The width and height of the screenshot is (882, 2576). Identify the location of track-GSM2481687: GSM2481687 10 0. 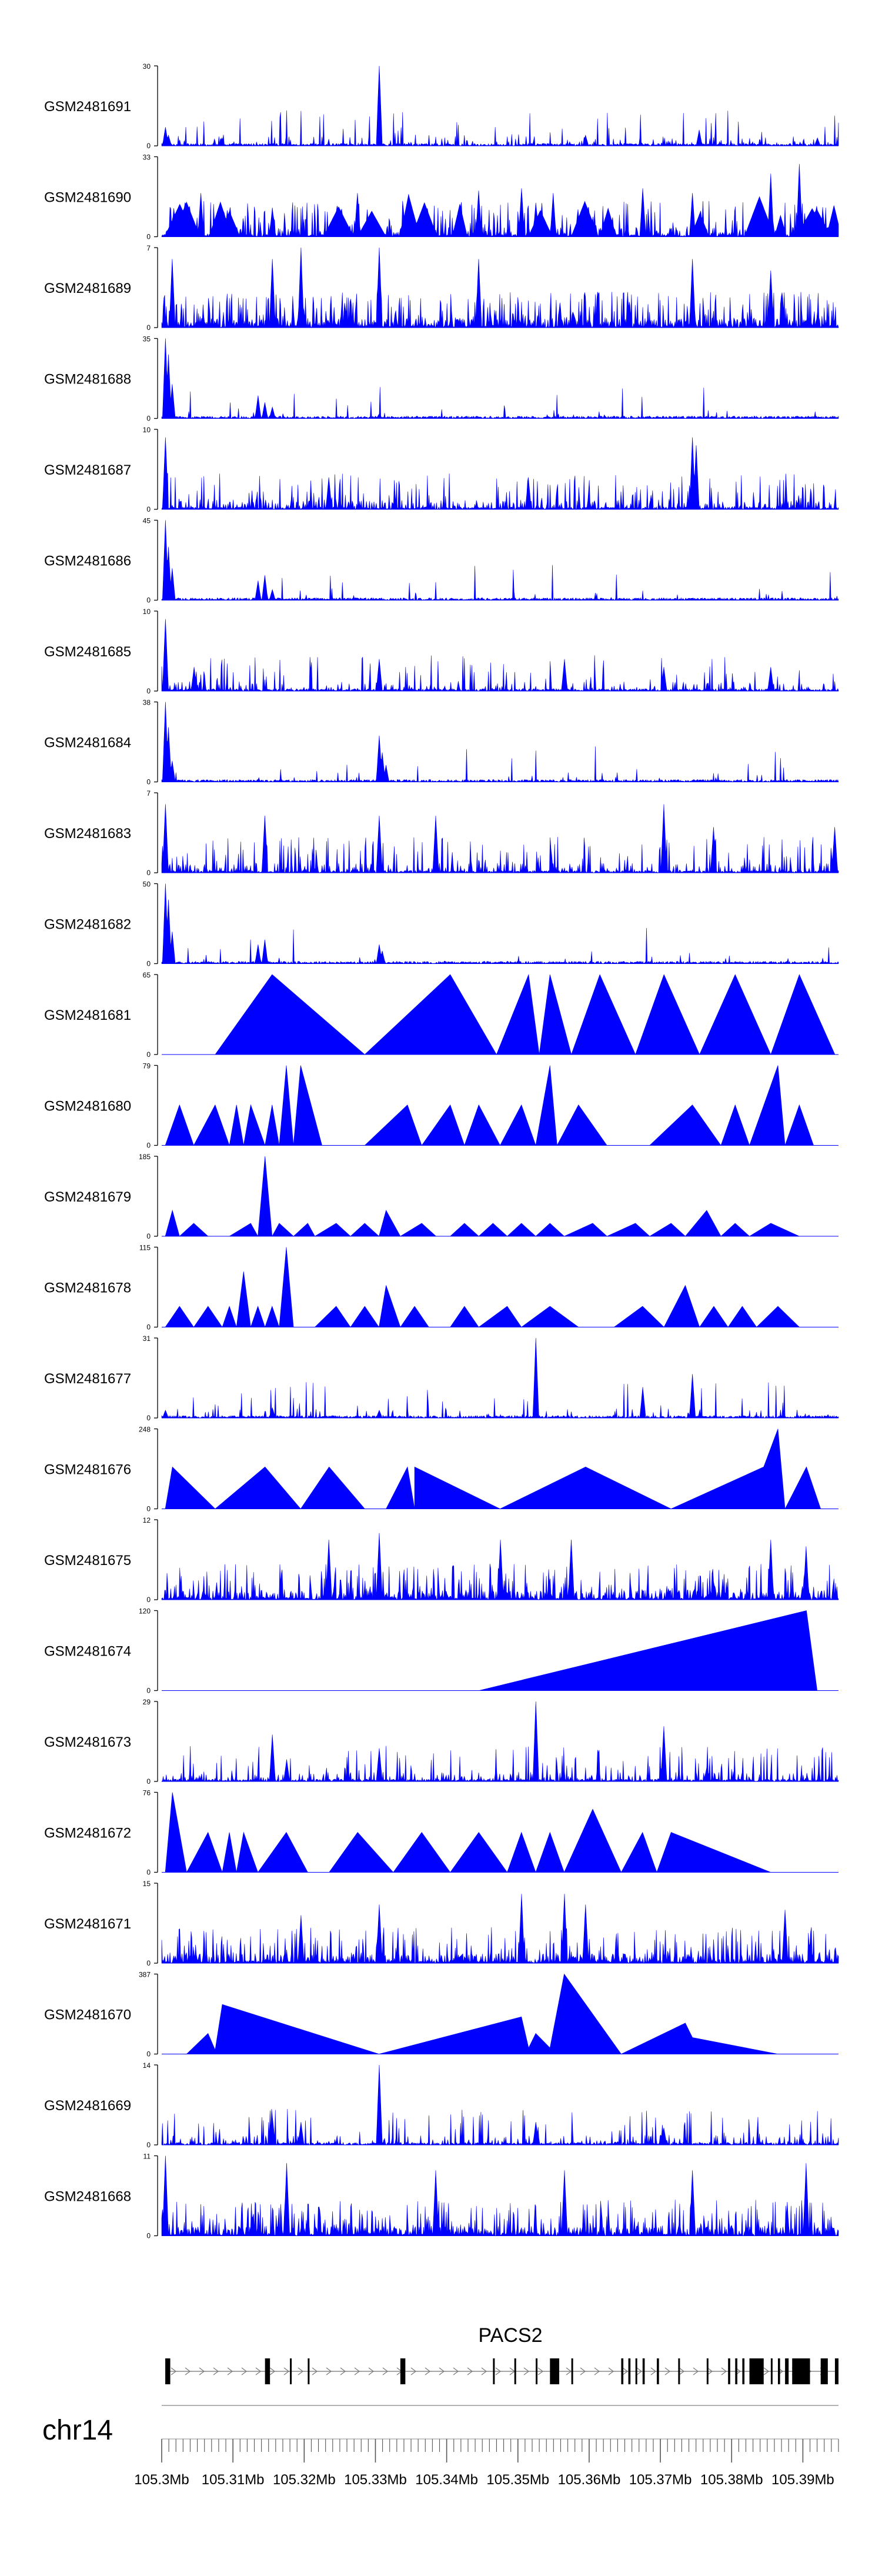
(441, 469).